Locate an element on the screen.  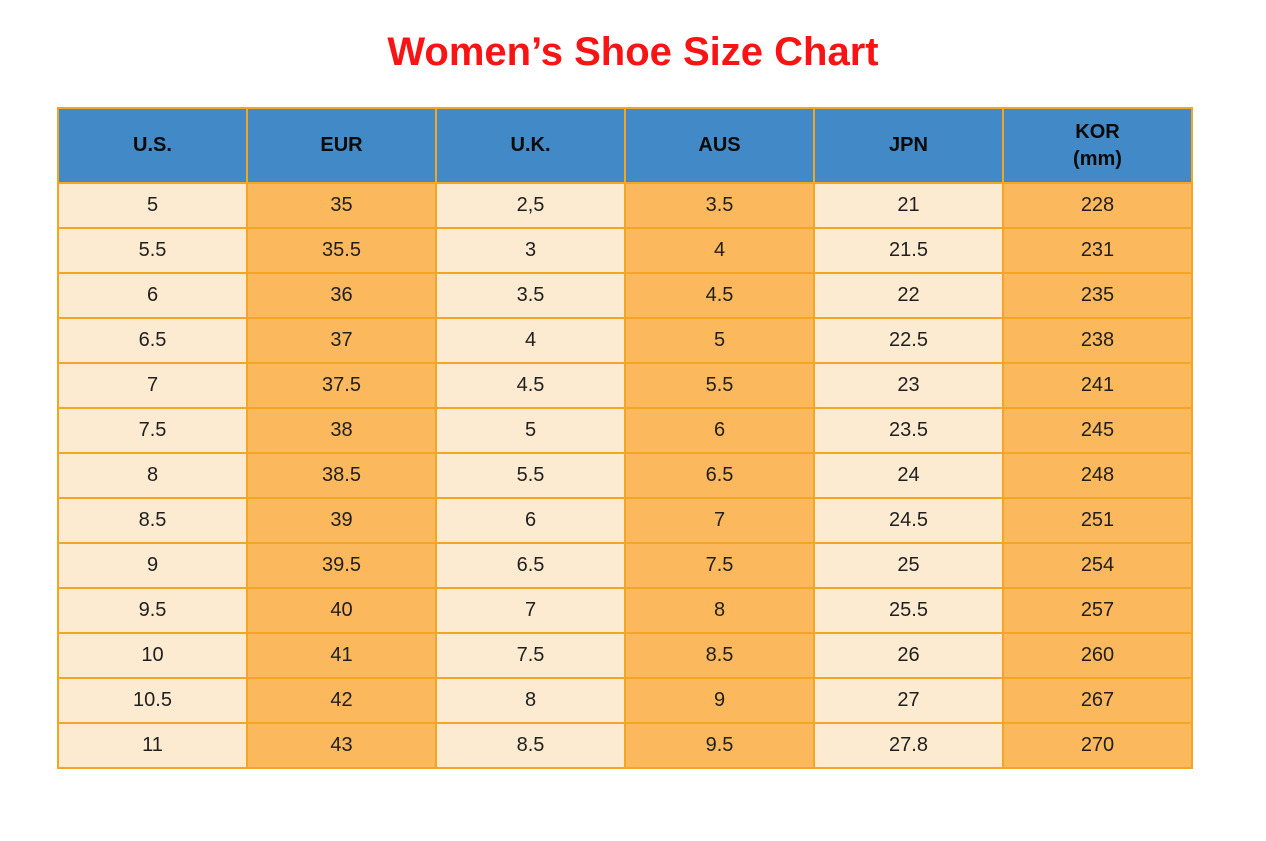
cell-kor: 257 is located at coordinates (1097, 610).